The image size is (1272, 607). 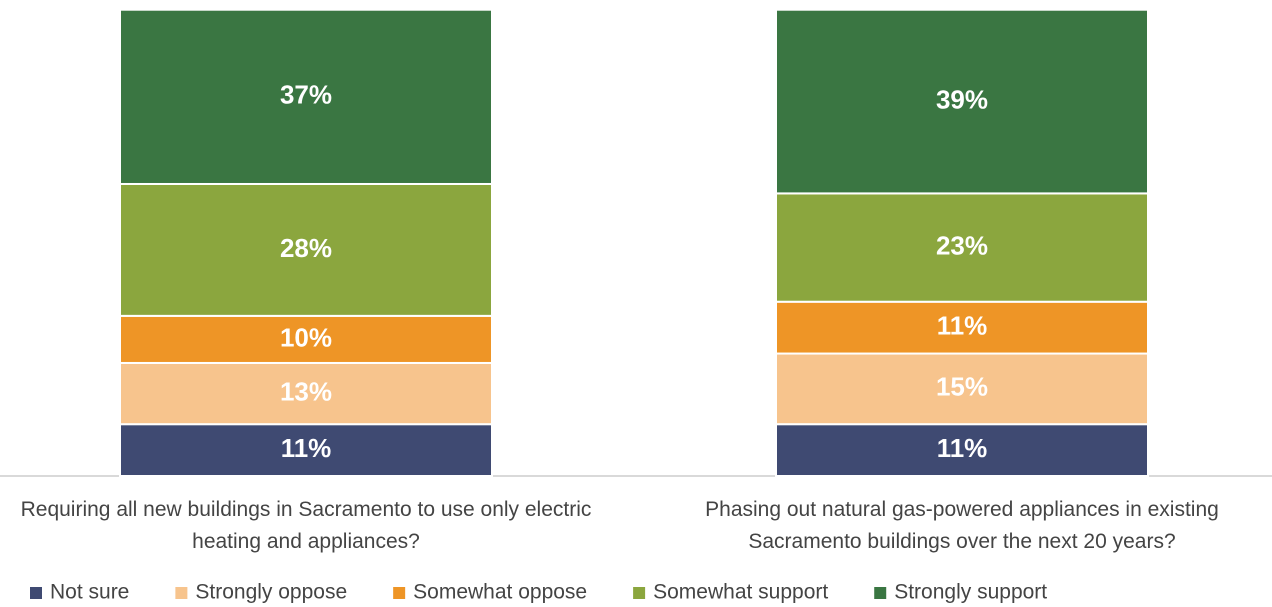 What do you see at coordinates (962, 245) in the screenshot?
I see `data-label: 23%` at bounding box center [962, 245].